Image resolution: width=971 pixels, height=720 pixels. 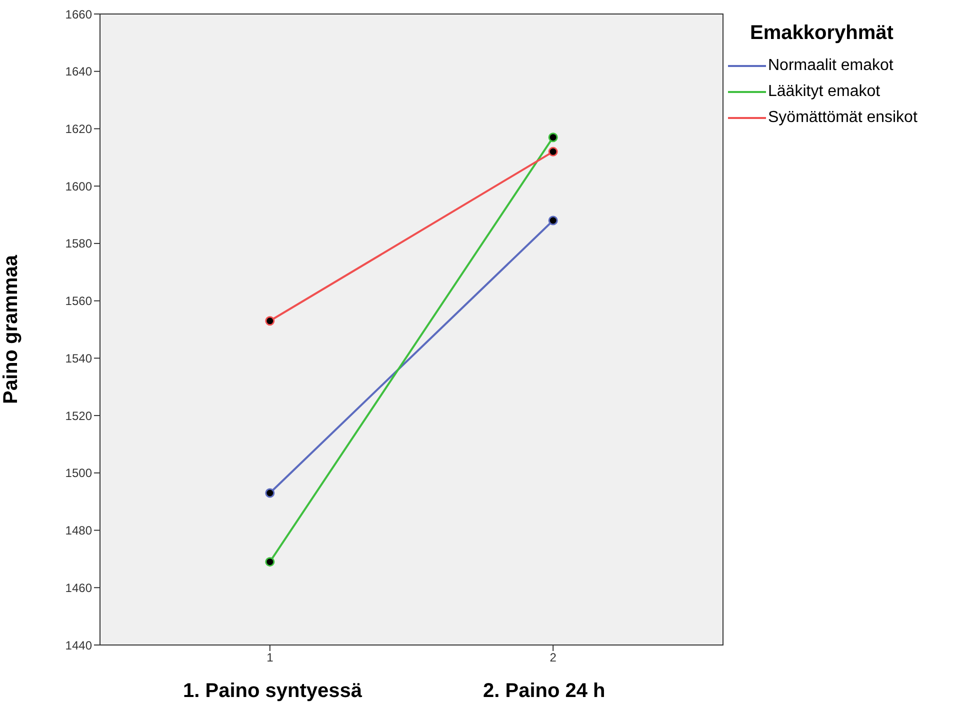 What do you see at coordinates (78, 645) in the screenshot?
I see `y-tick-label: 1440` at bounding box center [78, 645].